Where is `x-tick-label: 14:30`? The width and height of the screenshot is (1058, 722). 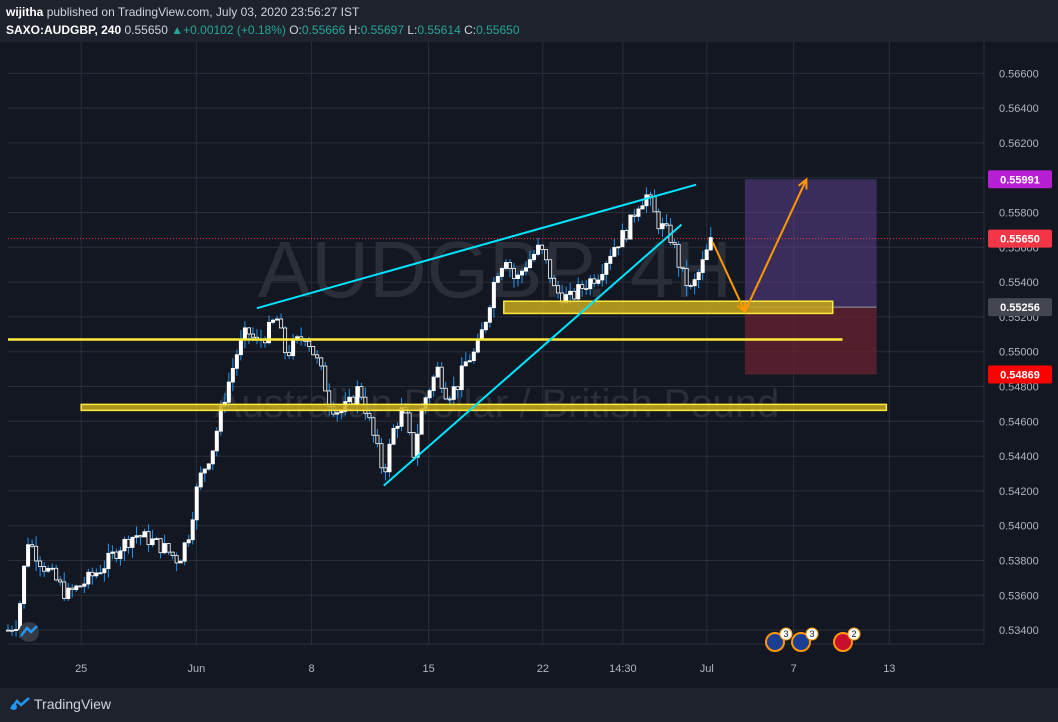
x-tick-label: 14:30 is located at coordinates (623, 669).